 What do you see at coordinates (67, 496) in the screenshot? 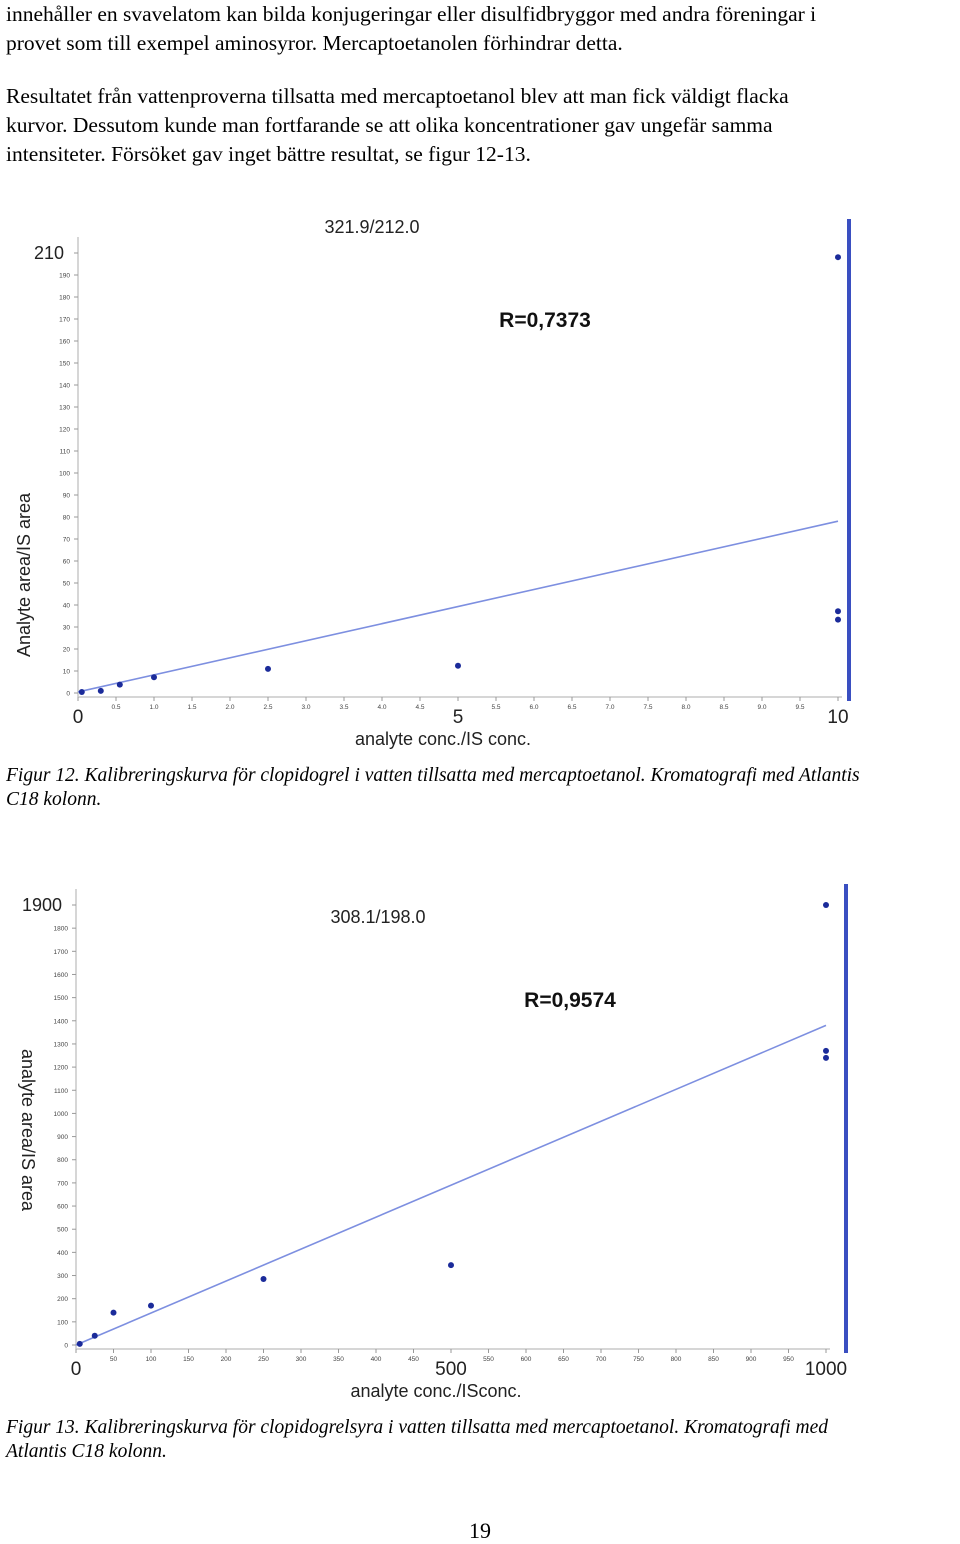
I see `y-tick-label: 90` at bounding box center [67, 496].